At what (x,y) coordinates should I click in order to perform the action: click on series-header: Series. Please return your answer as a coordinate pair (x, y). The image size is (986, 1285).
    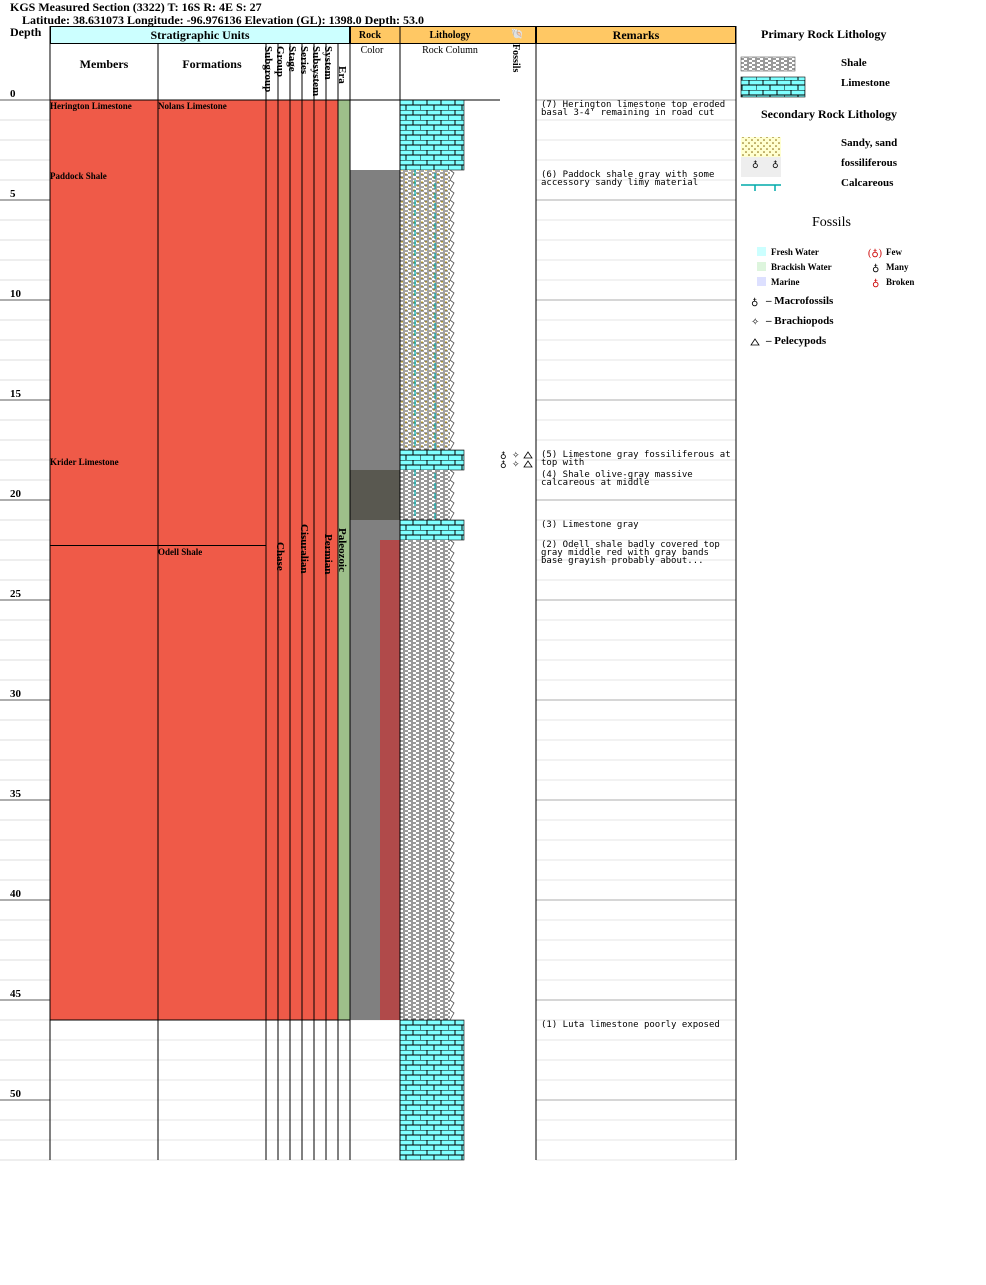
    Looking at the image, I should click on (304, 60).